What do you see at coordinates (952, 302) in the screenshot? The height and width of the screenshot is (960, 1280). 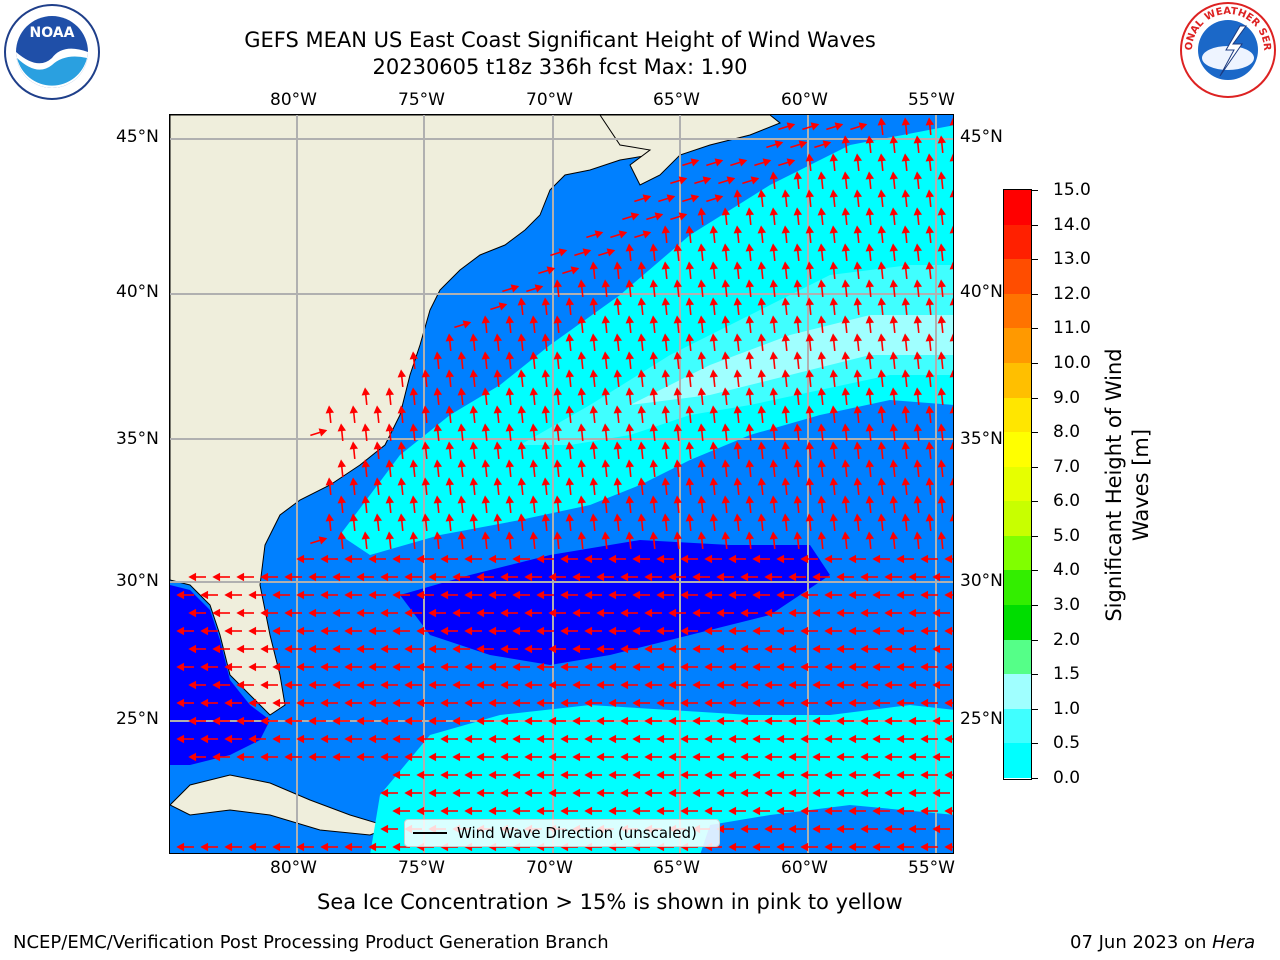 I see `wind-wave-arrow` at bounding box center [952, 302].